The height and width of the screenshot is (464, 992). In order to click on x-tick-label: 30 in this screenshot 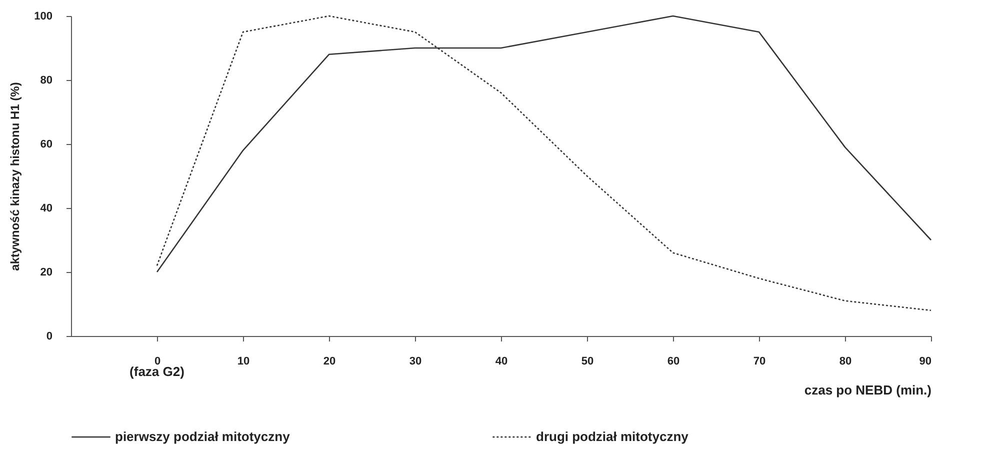, I will do `click(415, 362)`.